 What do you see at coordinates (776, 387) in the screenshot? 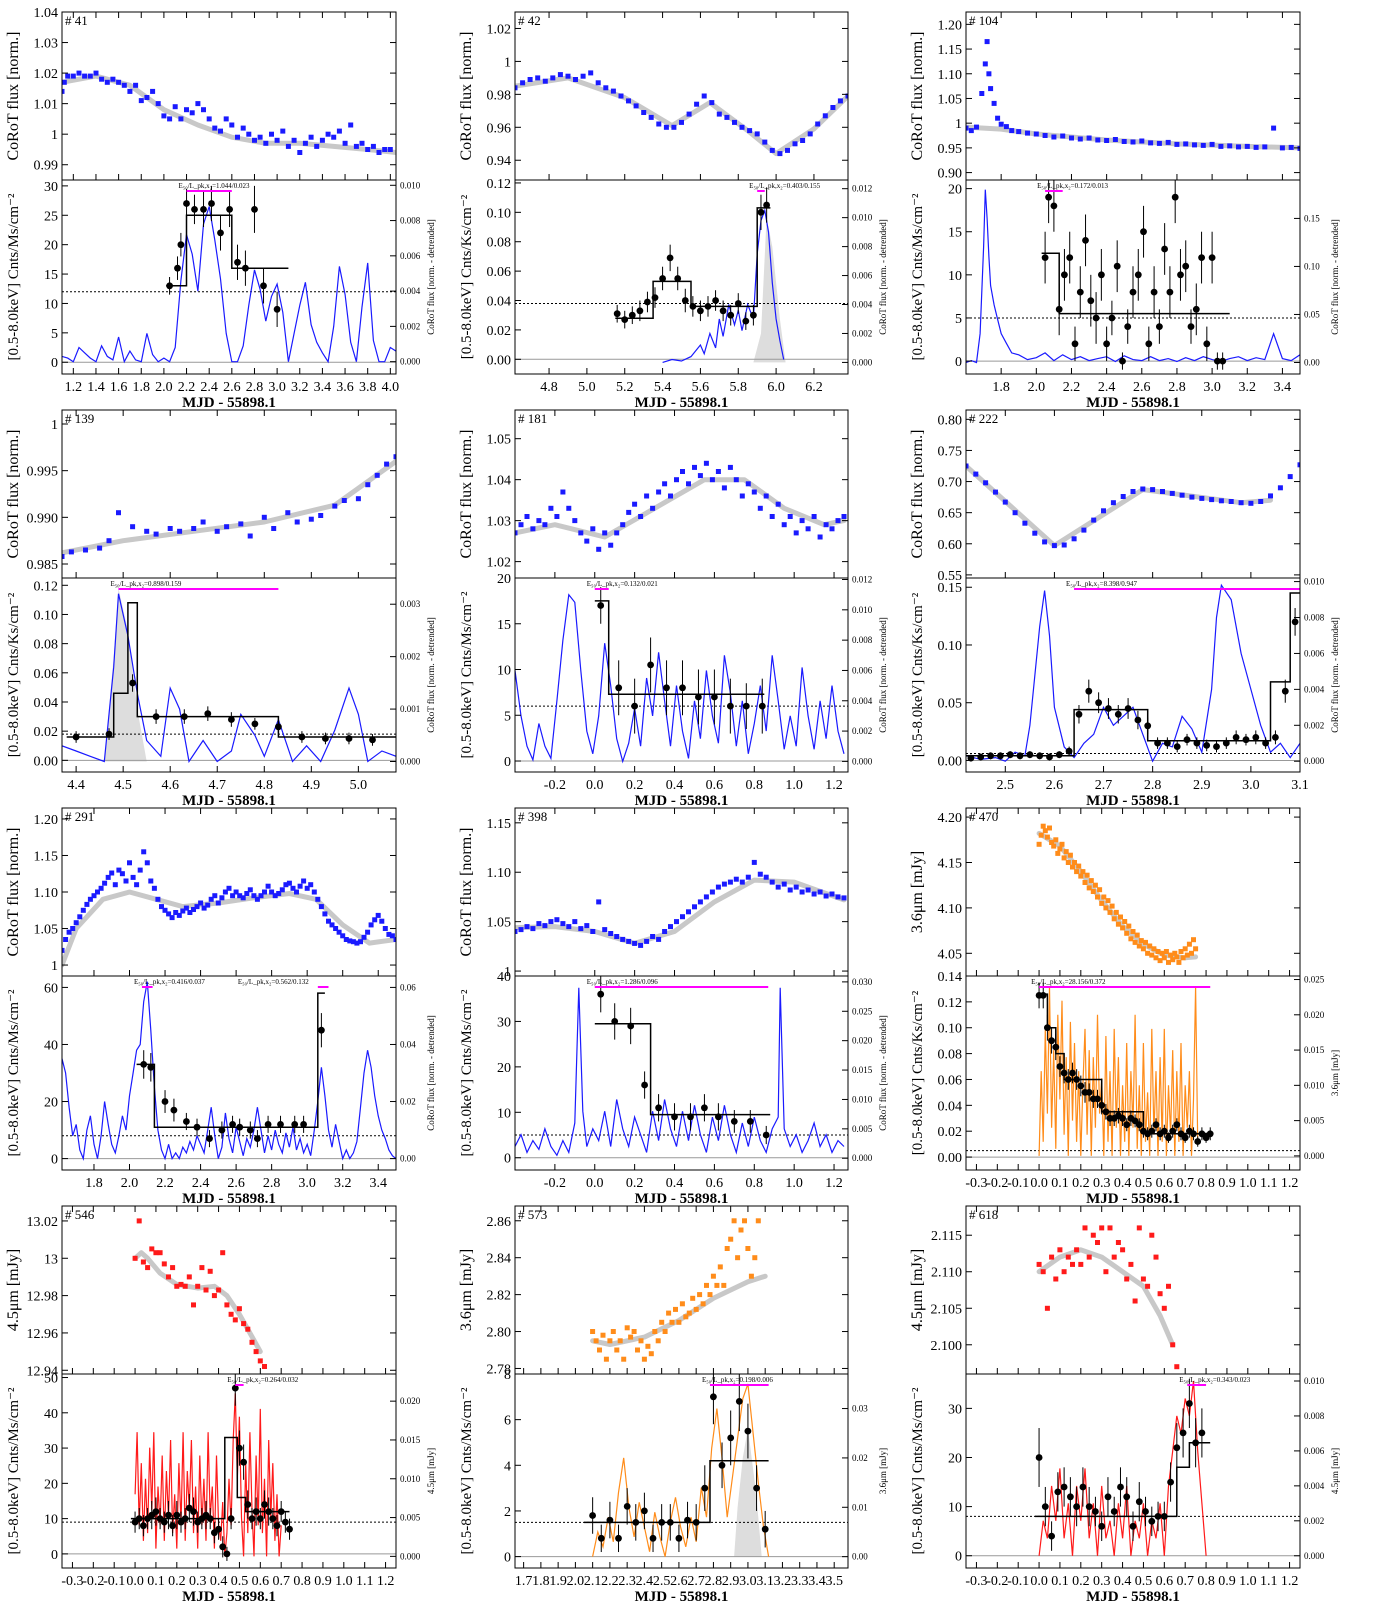
I see `x-tick-label: 6.0` at bounding box center [776, 387].